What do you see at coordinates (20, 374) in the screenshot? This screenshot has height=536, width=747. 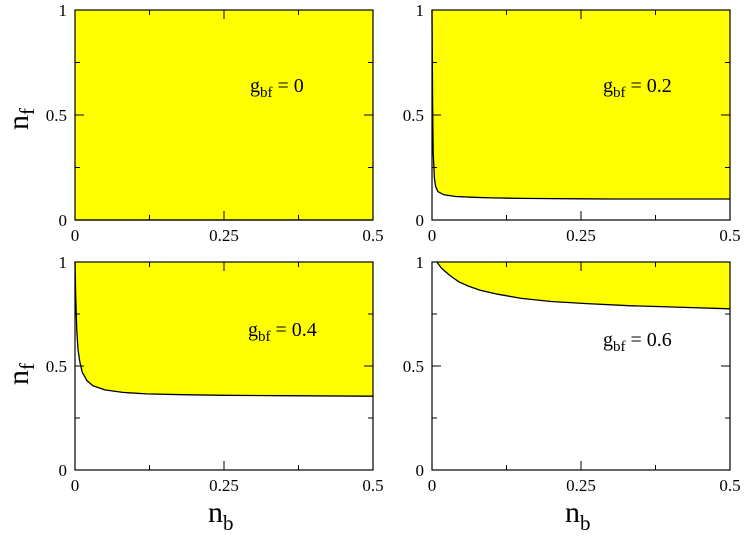 I see `y-axis-title-bottom: nf` at bounding box center [20, 374].